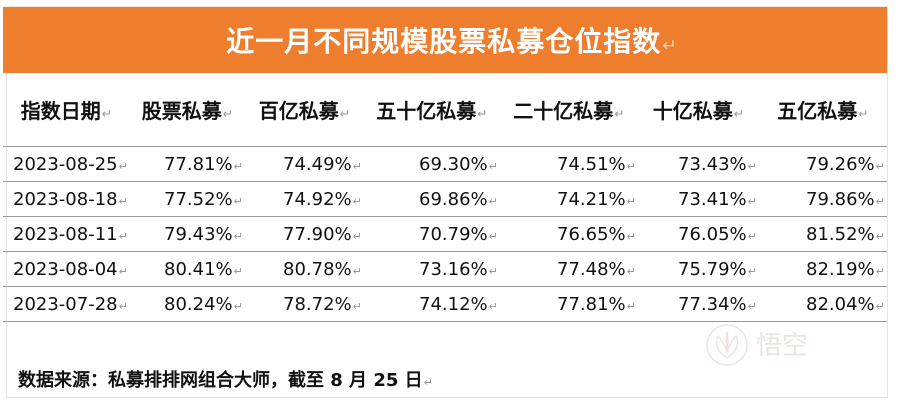 This screenshot has width=900, height=405. What do you see at coordinates (432, 234) in the screenshot?
I see `table-cell: 70.79%↵` at bounding box center [432, 234].